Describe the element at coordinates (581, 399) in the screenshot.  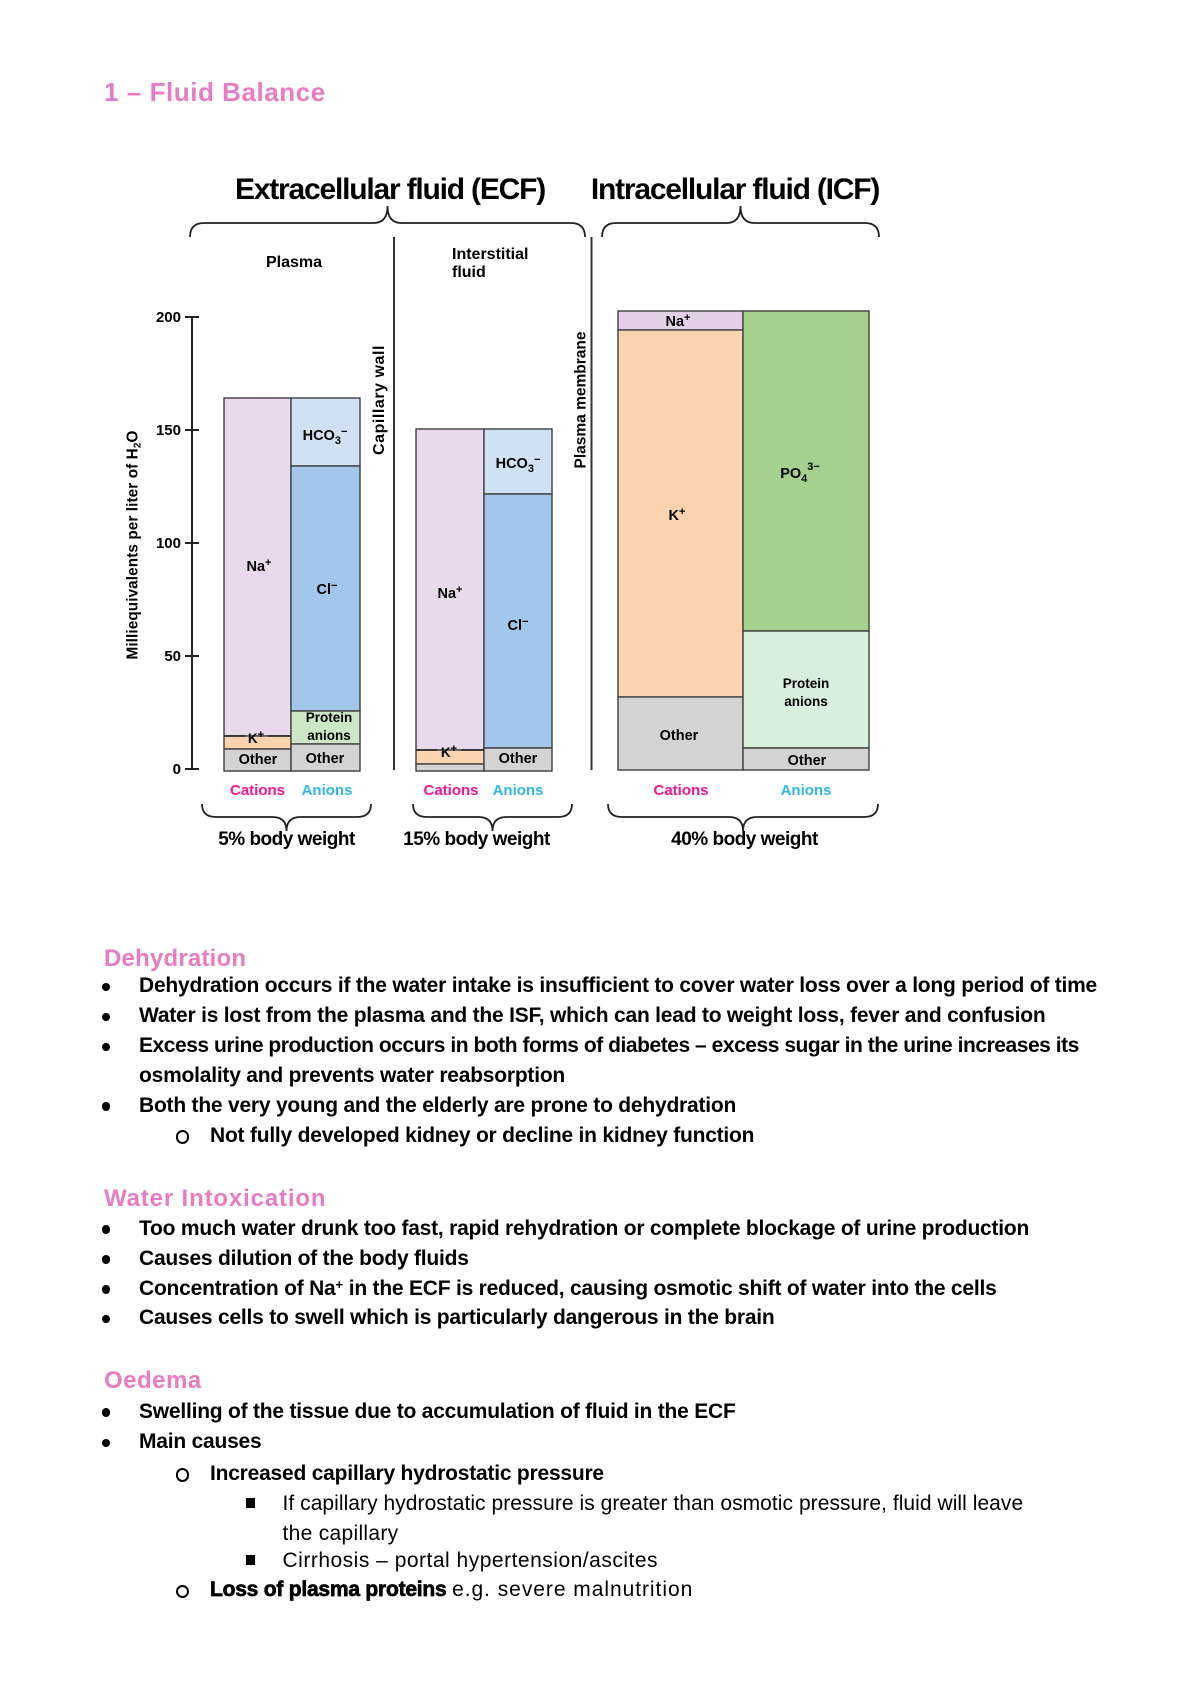
I see `svg-text: Plasma membrane` at that location.